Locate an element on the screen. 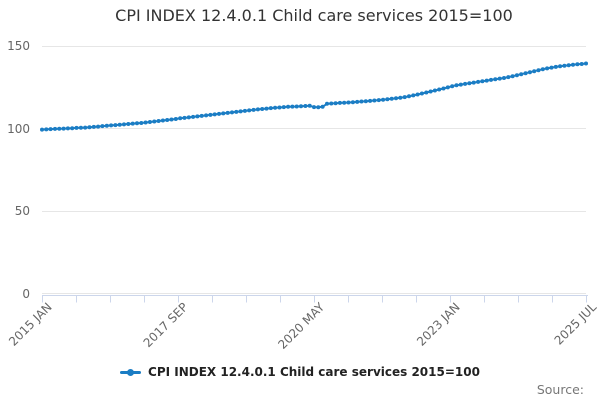 The width and height of the screenshot is (600, 400). source-label: Source: is located at coordinates (560, 389).